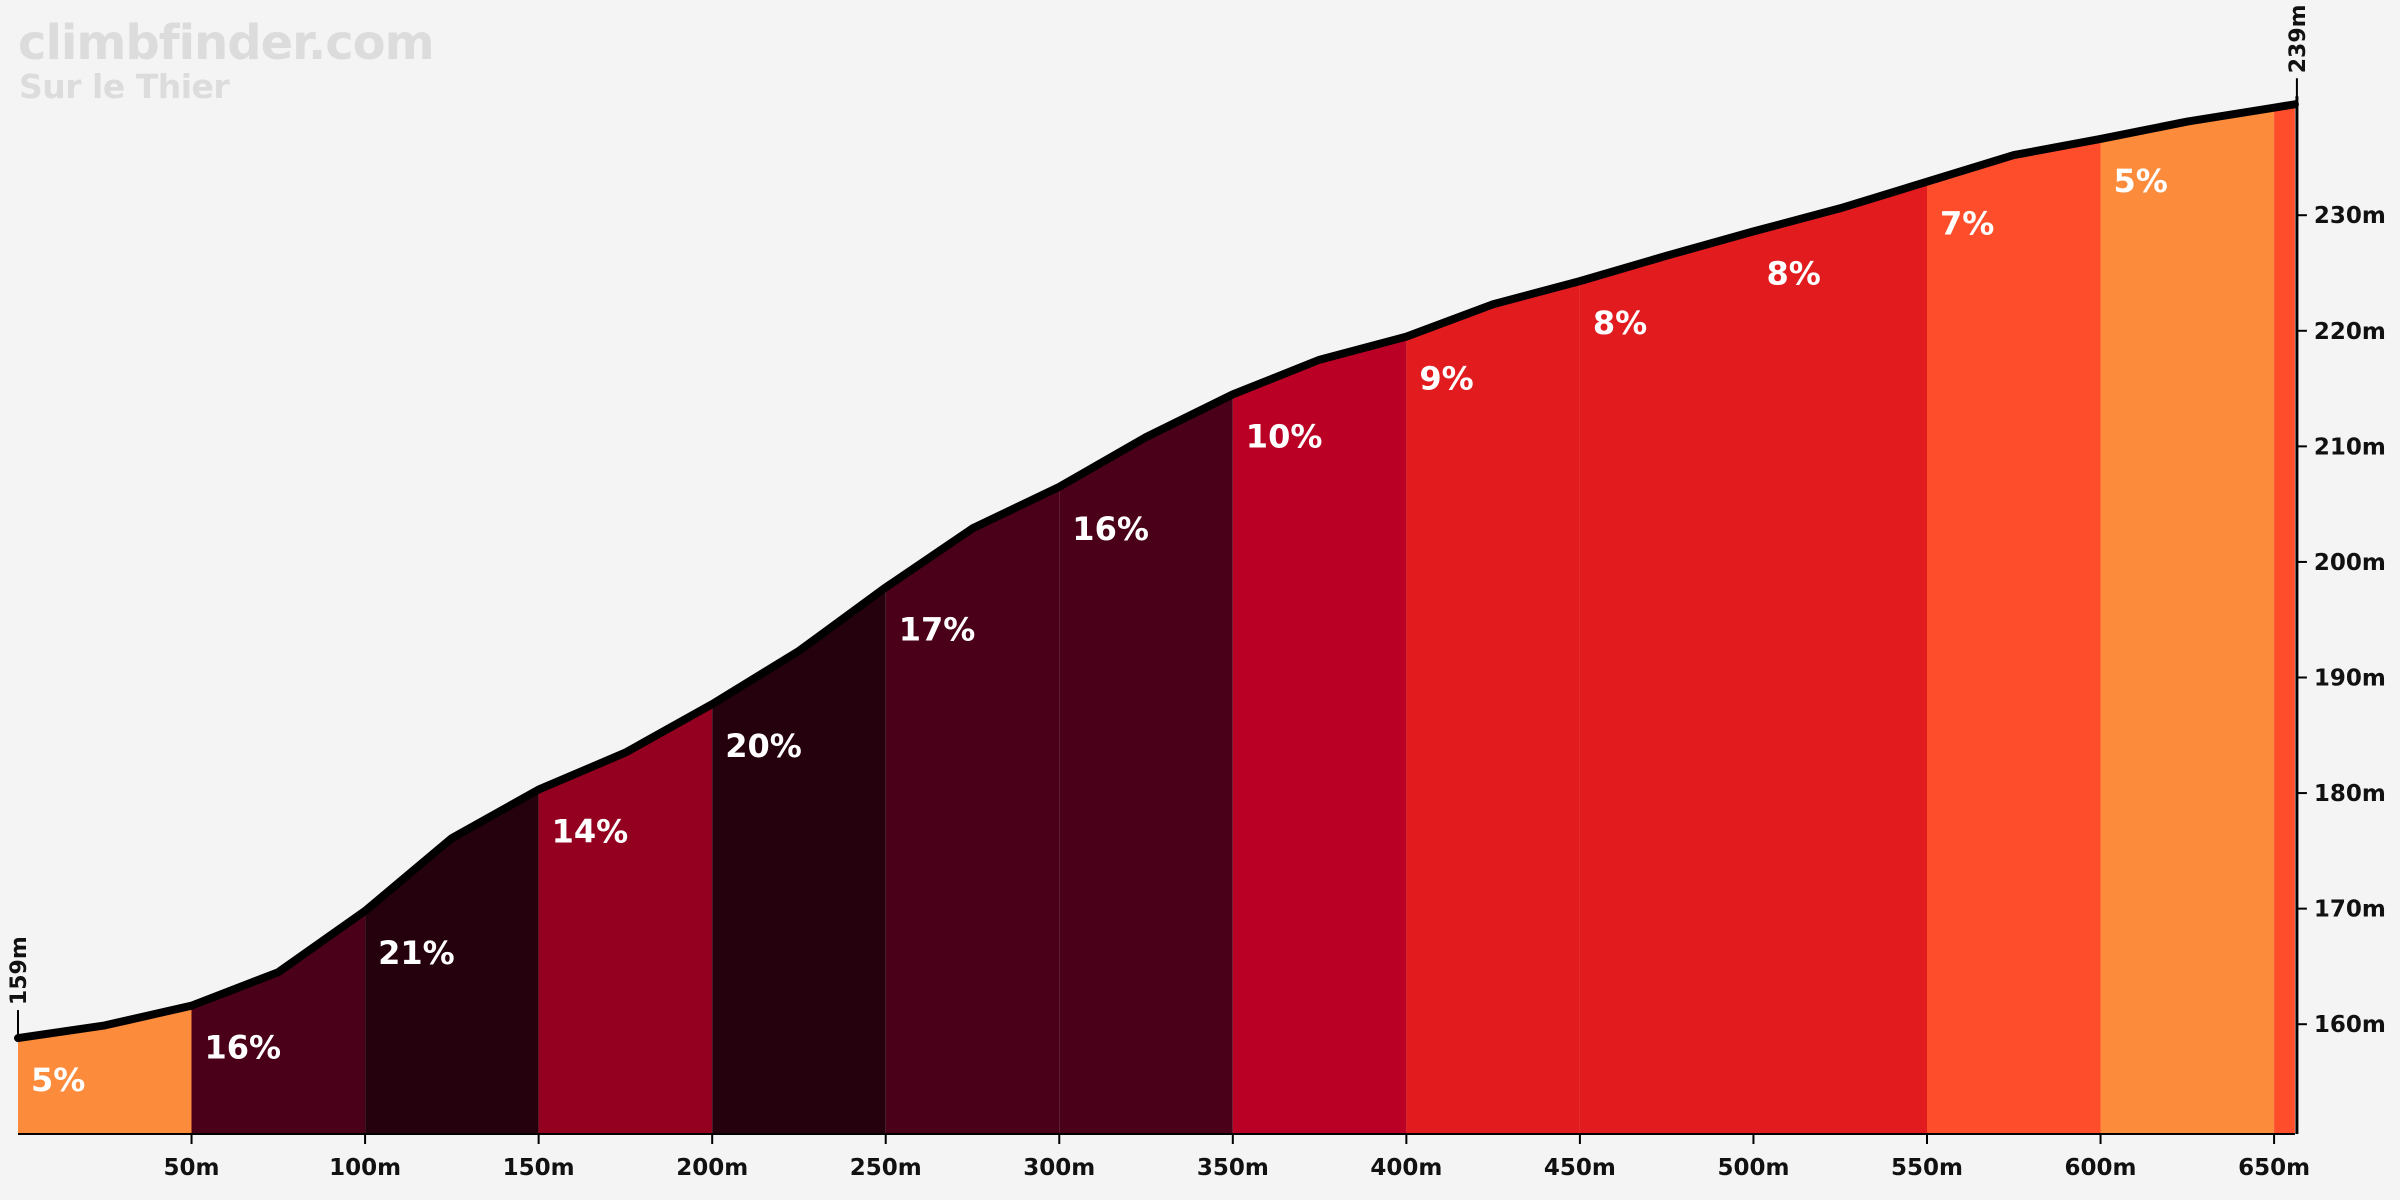  Describe the element at coordinates (2101, 1168) in the screenshot. I see `x-tick-label: 600m` at that location.